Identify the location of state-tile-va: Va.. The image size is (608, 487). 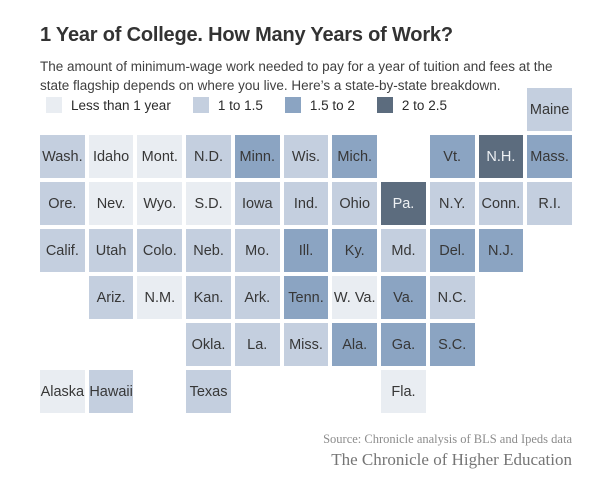
(403, 297).